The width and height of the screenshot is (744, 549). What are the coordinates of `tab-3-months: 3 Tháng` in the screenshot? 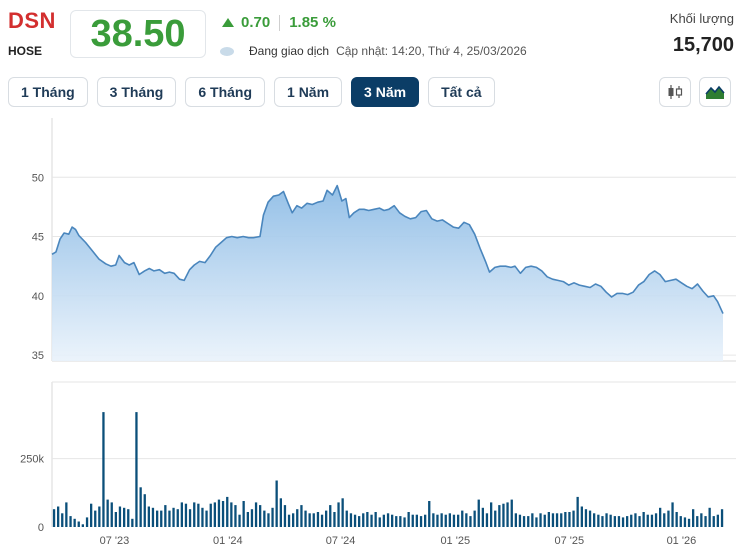 It's located at (136, 92).